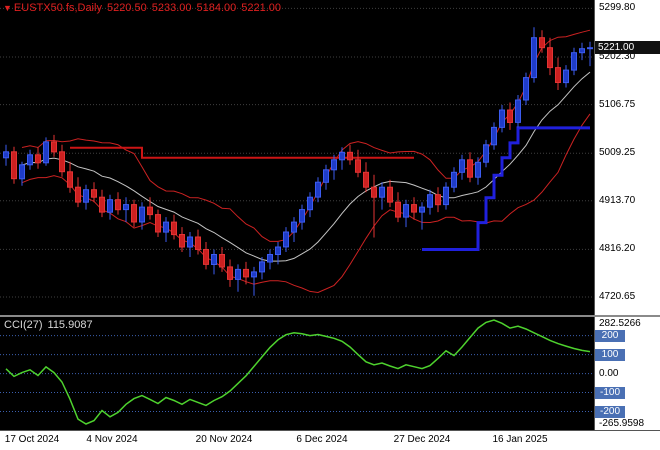  I want to click on price-axis-label: 5202.30, so click(617, 56).